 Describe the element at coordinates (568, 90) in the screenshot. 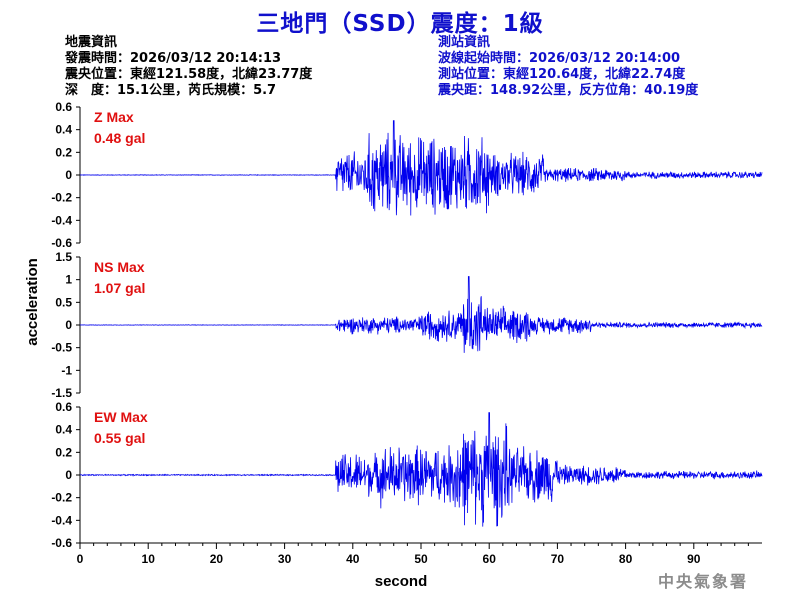

I see `epicentral-distance: 震央距：148.92公里，反方位角：40.19度` at that location.